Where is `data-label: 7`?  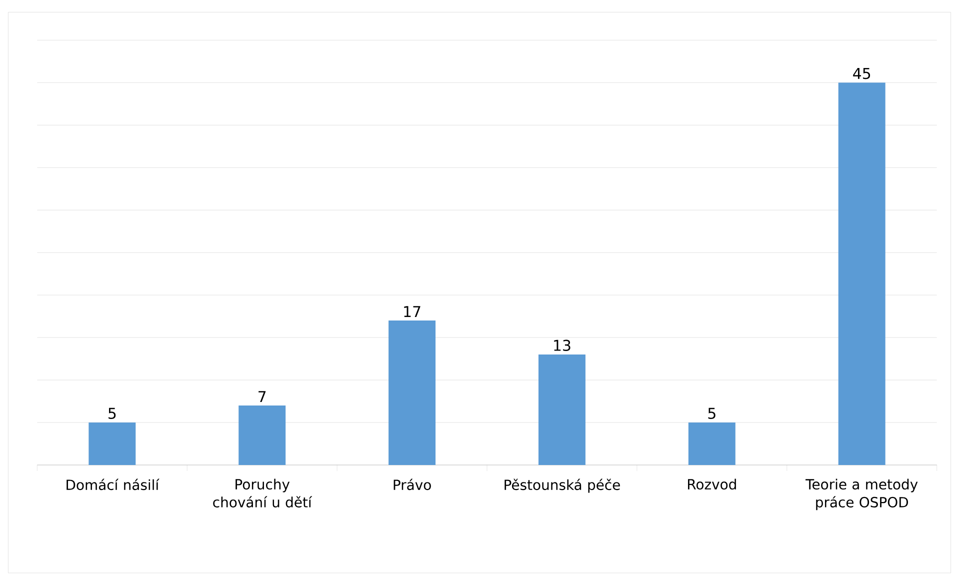 data-label: 7 is located at coordinates (262, 396).